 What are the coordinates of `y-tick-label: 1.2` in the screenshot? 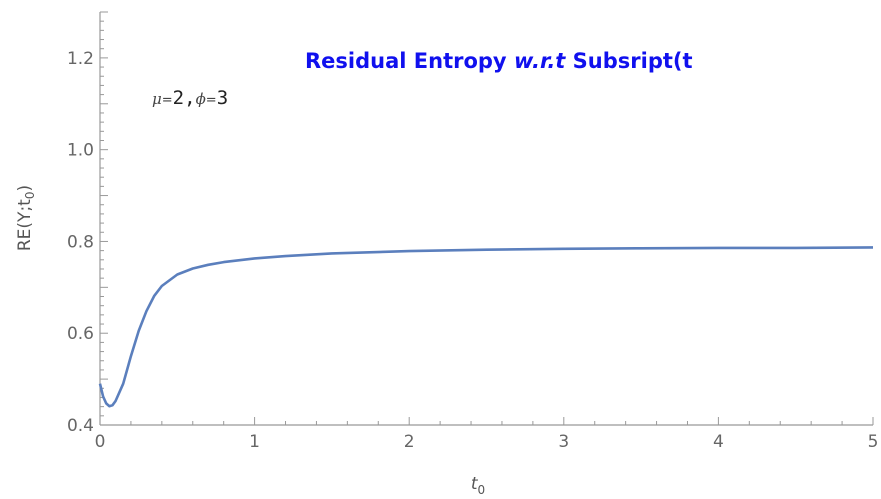 It's located at (80, 59).